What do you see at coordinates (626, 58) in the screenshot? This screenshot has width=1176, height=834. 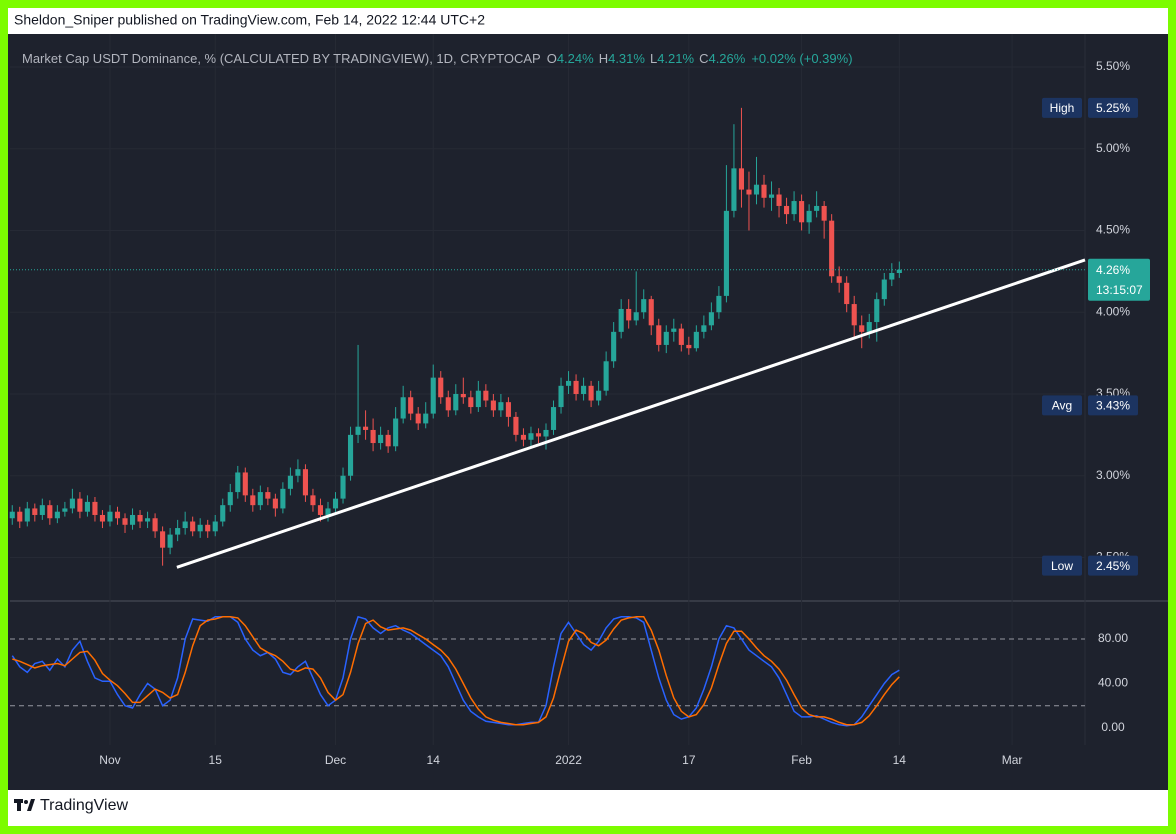 I see `legend-value: 4.31%` at bounding box center [626, 58].